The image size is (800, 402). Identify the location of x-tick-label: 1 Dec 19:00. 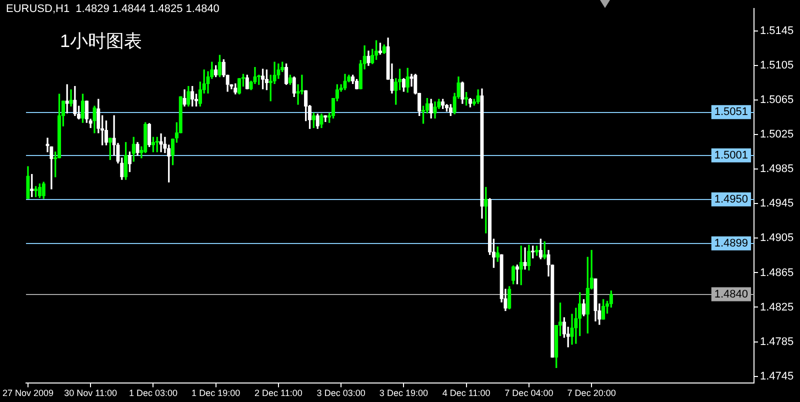
(216, 393).